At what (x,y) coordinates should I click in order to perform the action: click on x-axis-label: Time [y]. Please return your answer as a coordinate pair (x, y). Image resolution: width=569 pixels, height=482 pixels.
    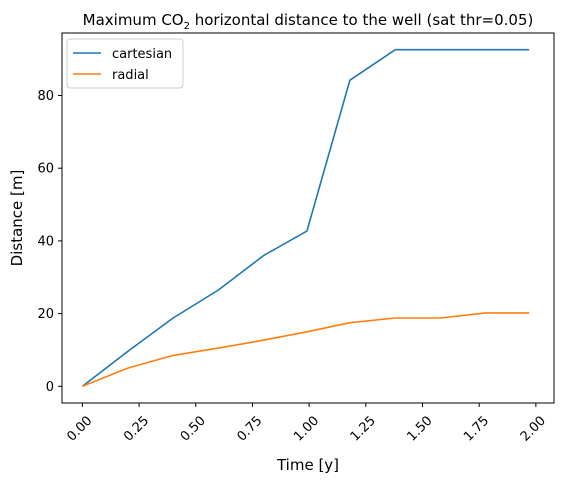
    Looking at the image, I should click on (307, 465).